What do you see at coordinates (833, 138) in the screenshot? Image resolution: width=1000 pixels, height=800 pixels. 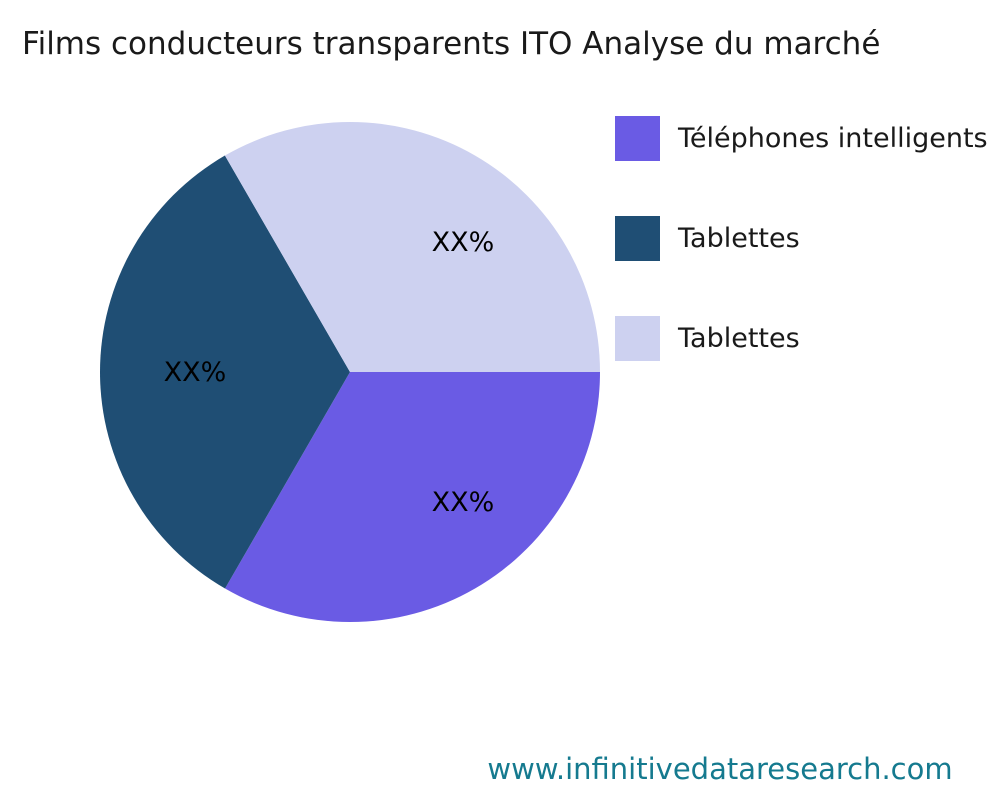 I see `legend-label-telephones: Téléphones intelligents` at bounding box center [833, 138].